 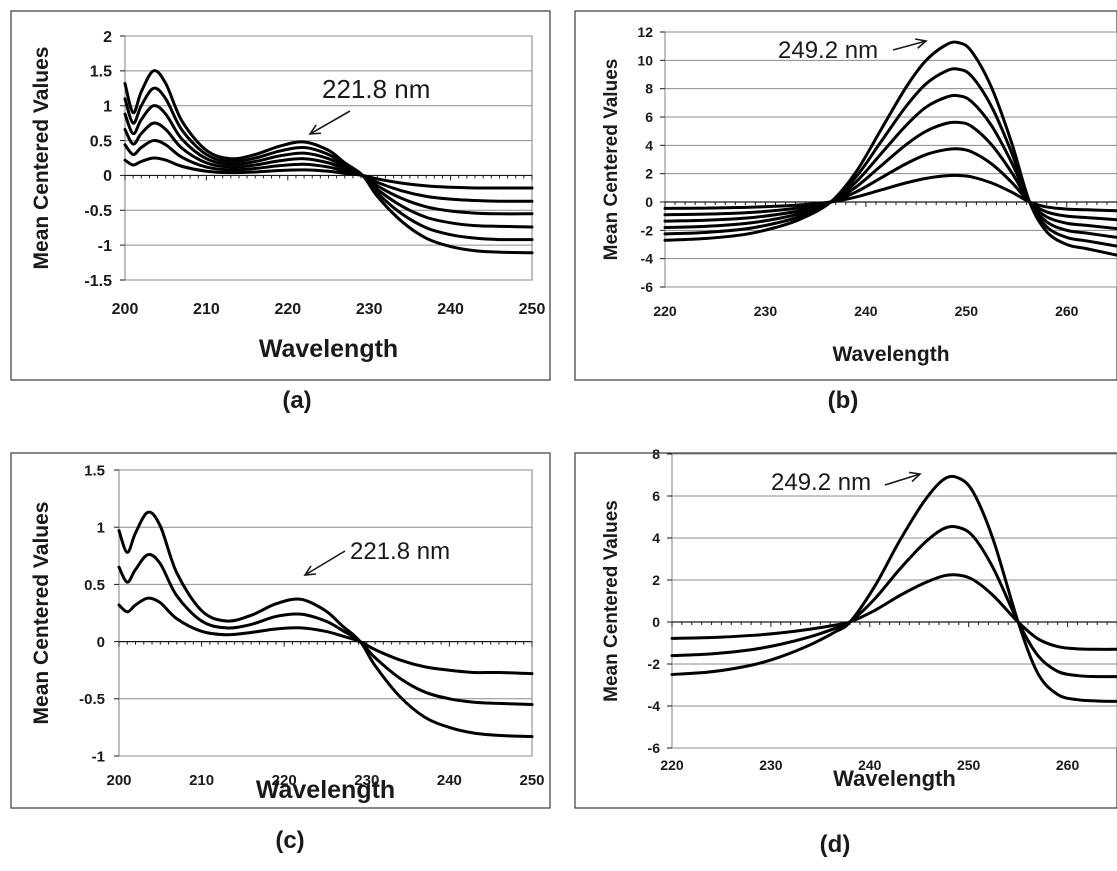 I want to click on y-tick-label: 10, so click(x=645, y=60).